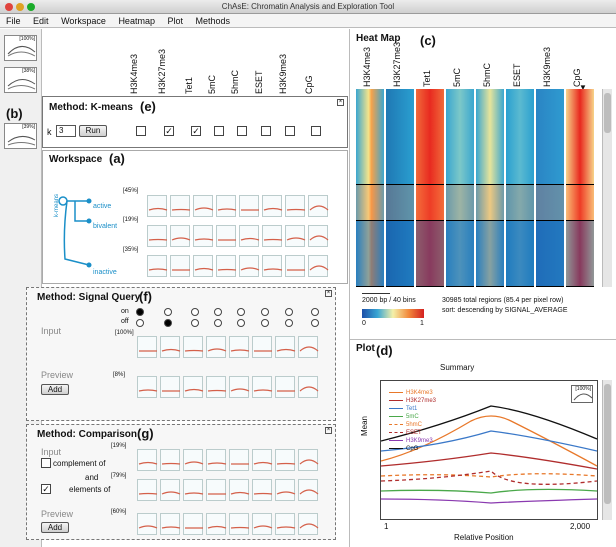 The height and width of the screenshot is (547, 616). I want to click on heatmap-column-label: H3K27me3, so click(397, 64).